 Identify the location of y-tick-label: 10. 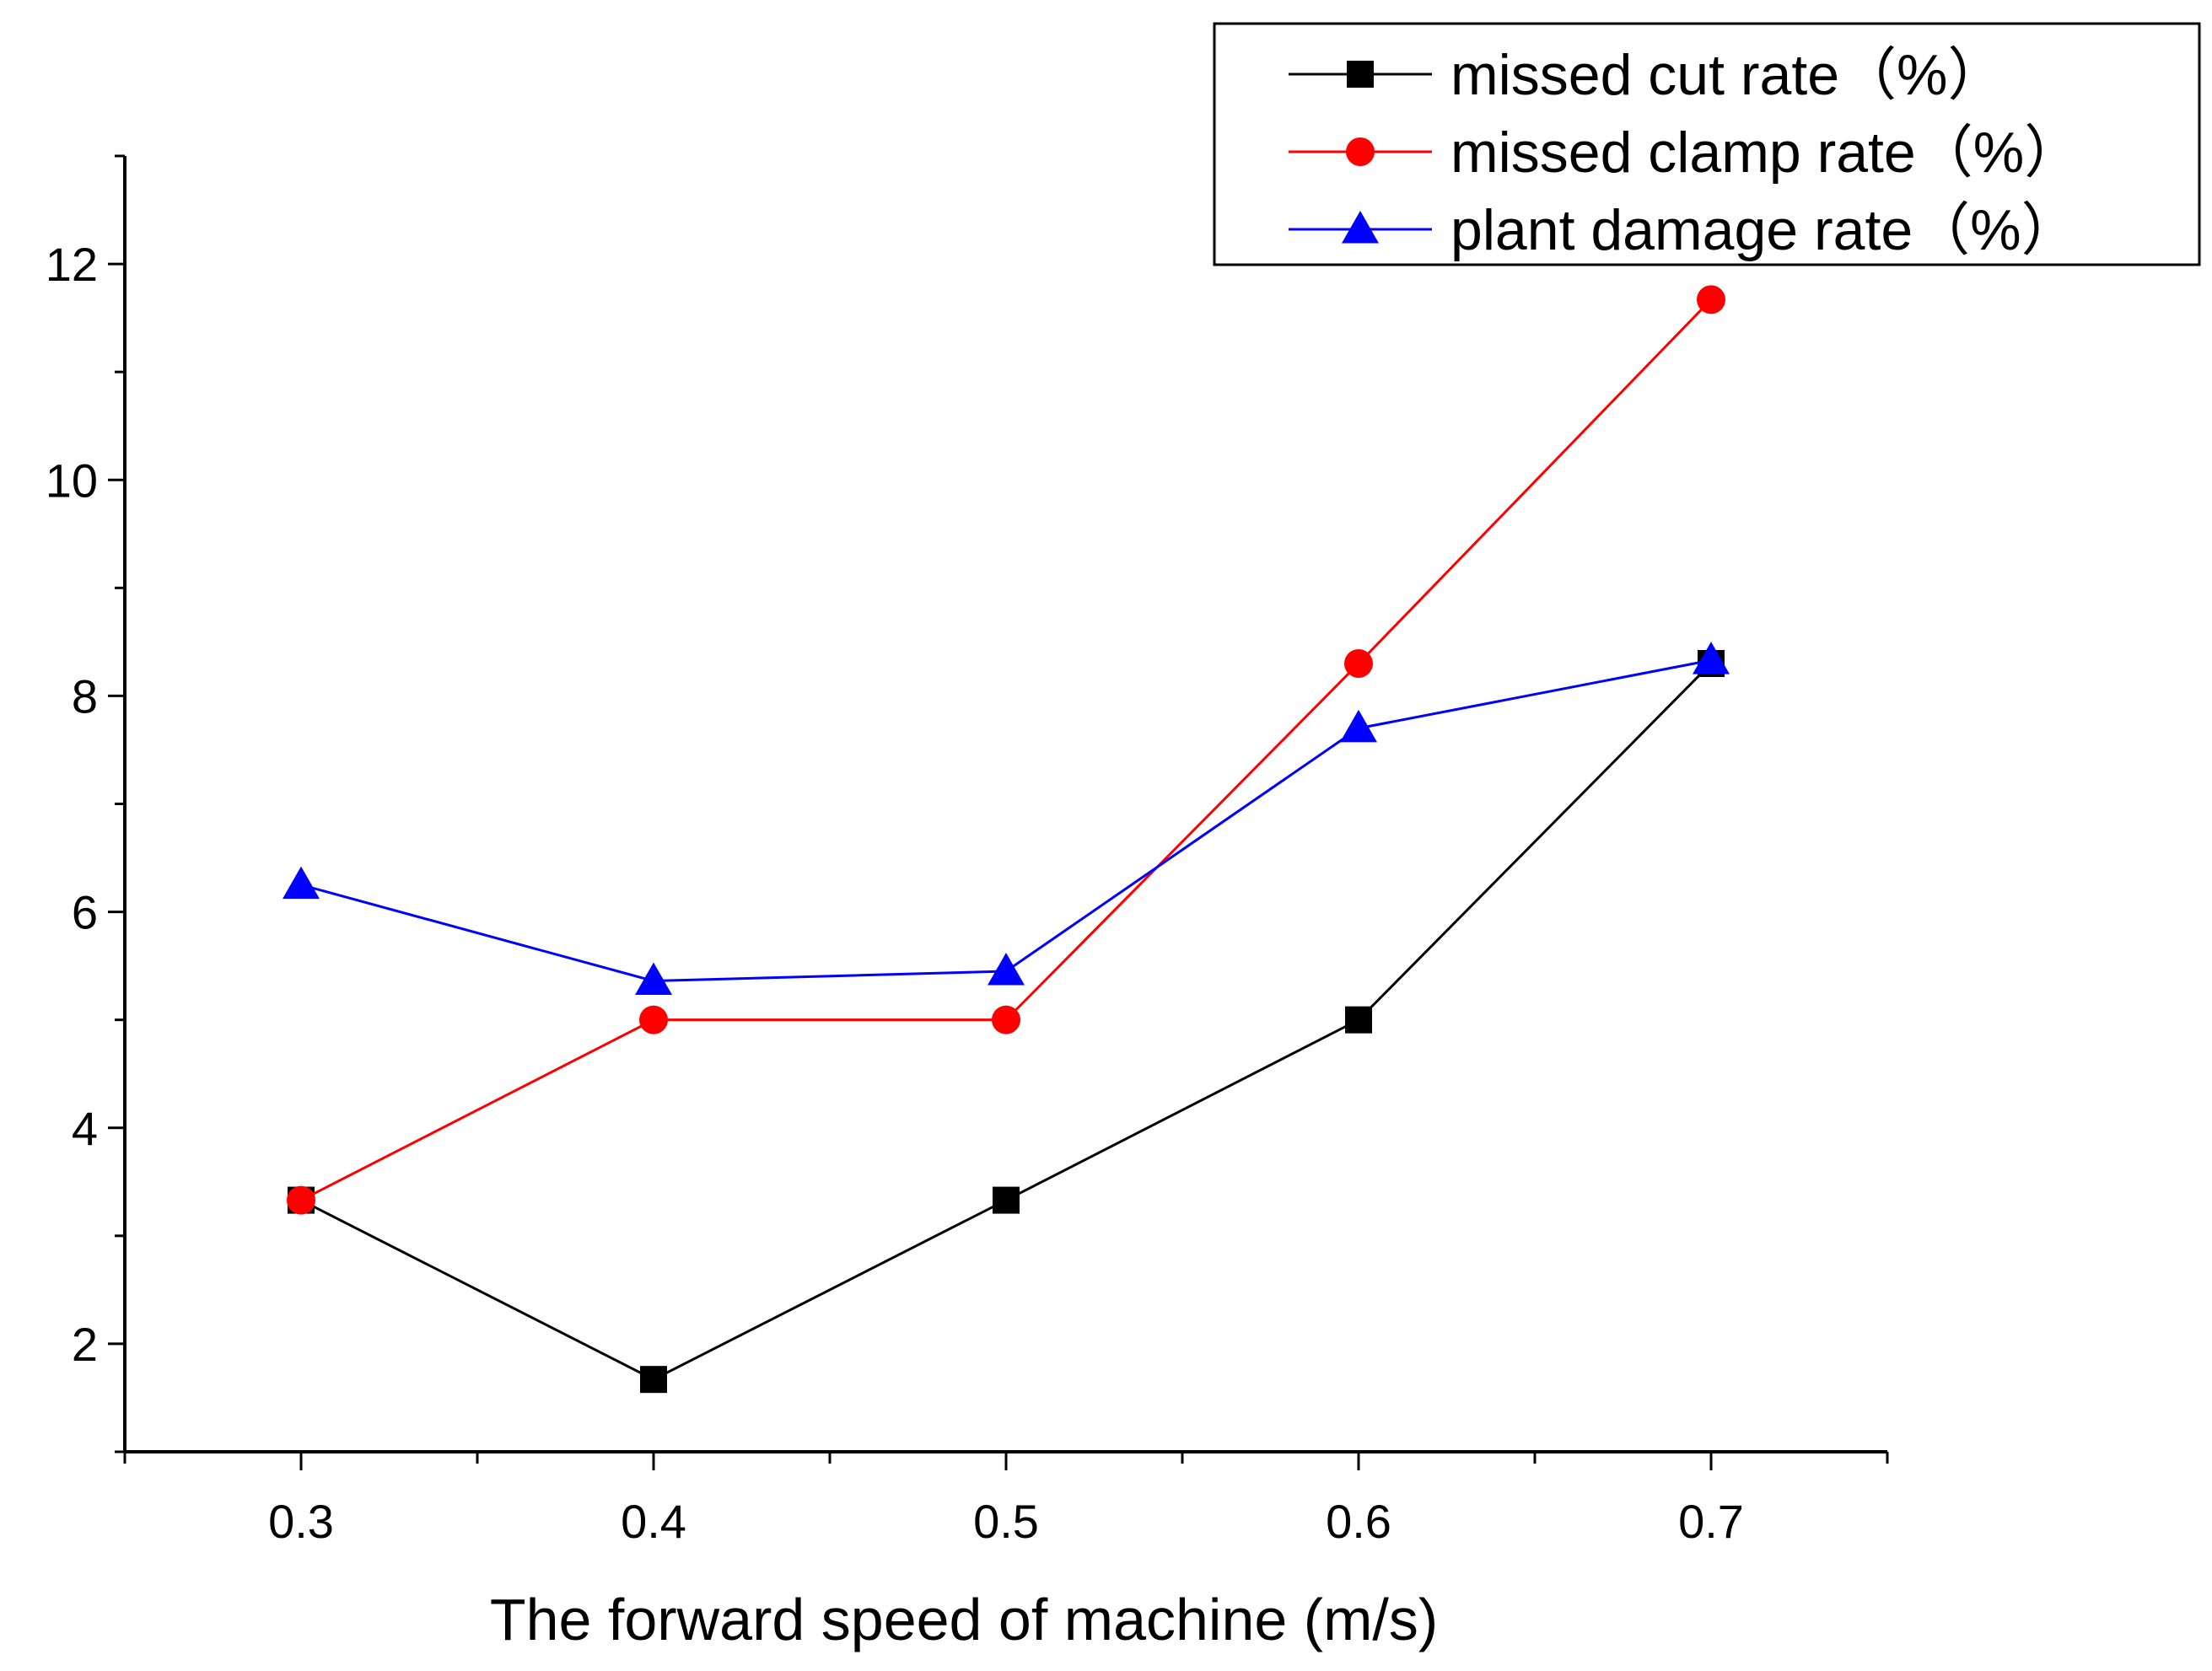
(72, 481).